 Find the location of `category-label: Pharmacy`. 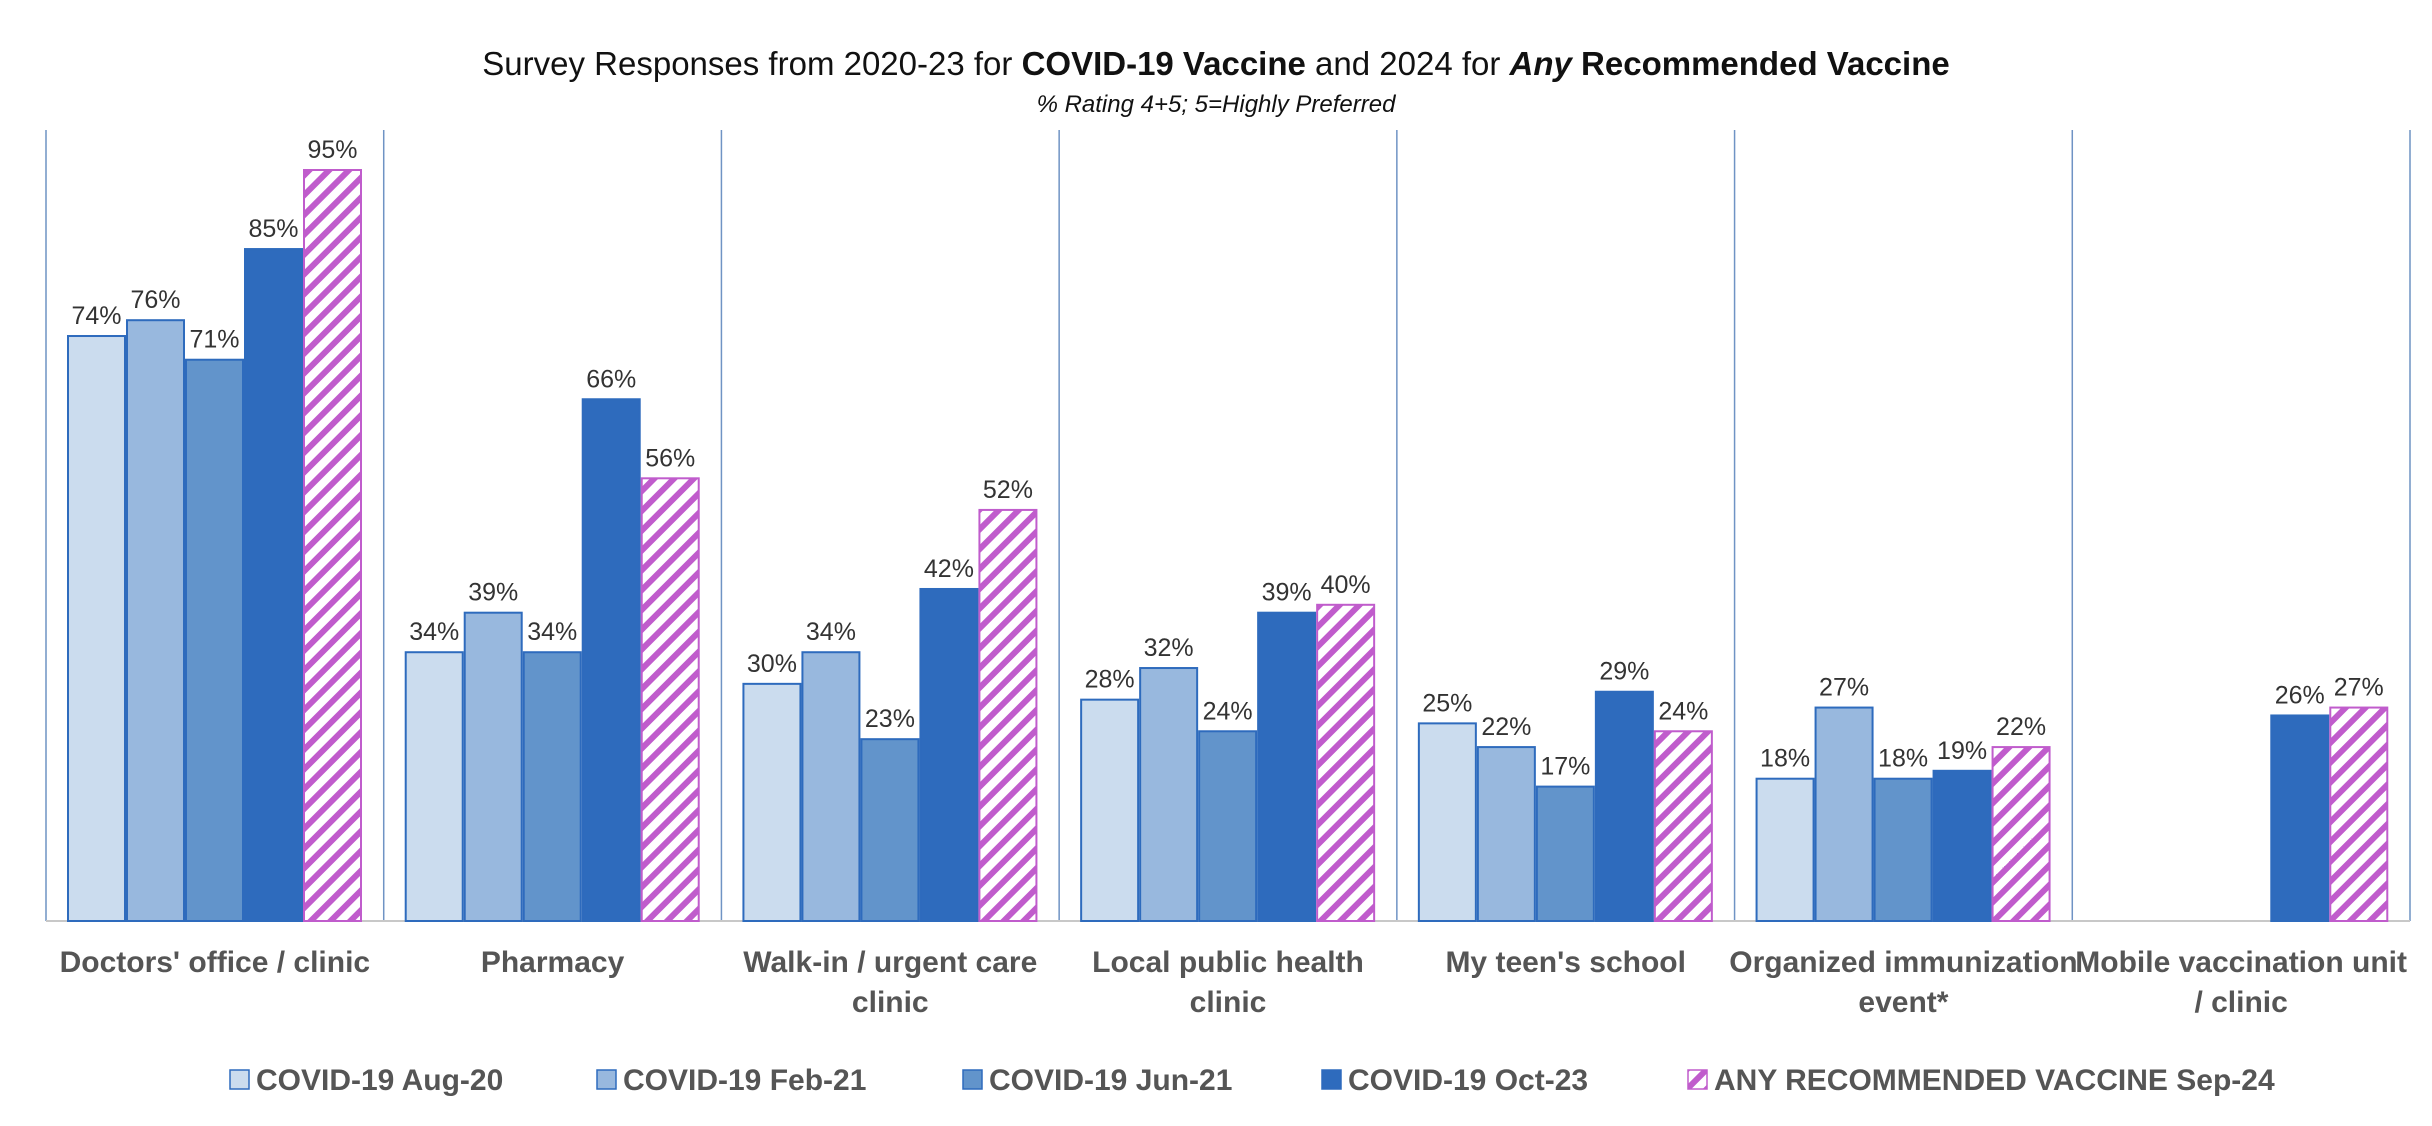

category-label: Pharmacy is located at coordinates (553, 962).